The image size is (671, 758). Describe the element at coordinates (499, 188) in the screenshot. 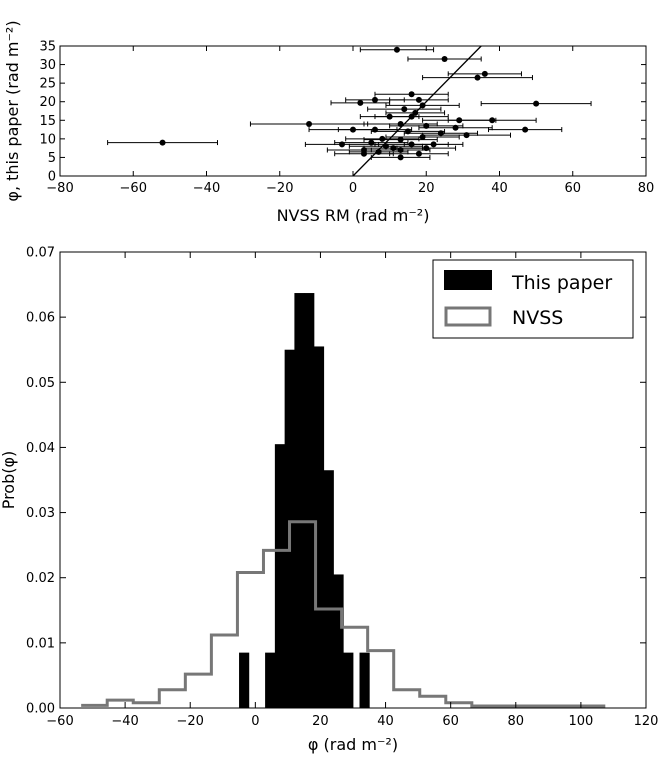

I see `scatter-x-tick-label: 40` at that location.